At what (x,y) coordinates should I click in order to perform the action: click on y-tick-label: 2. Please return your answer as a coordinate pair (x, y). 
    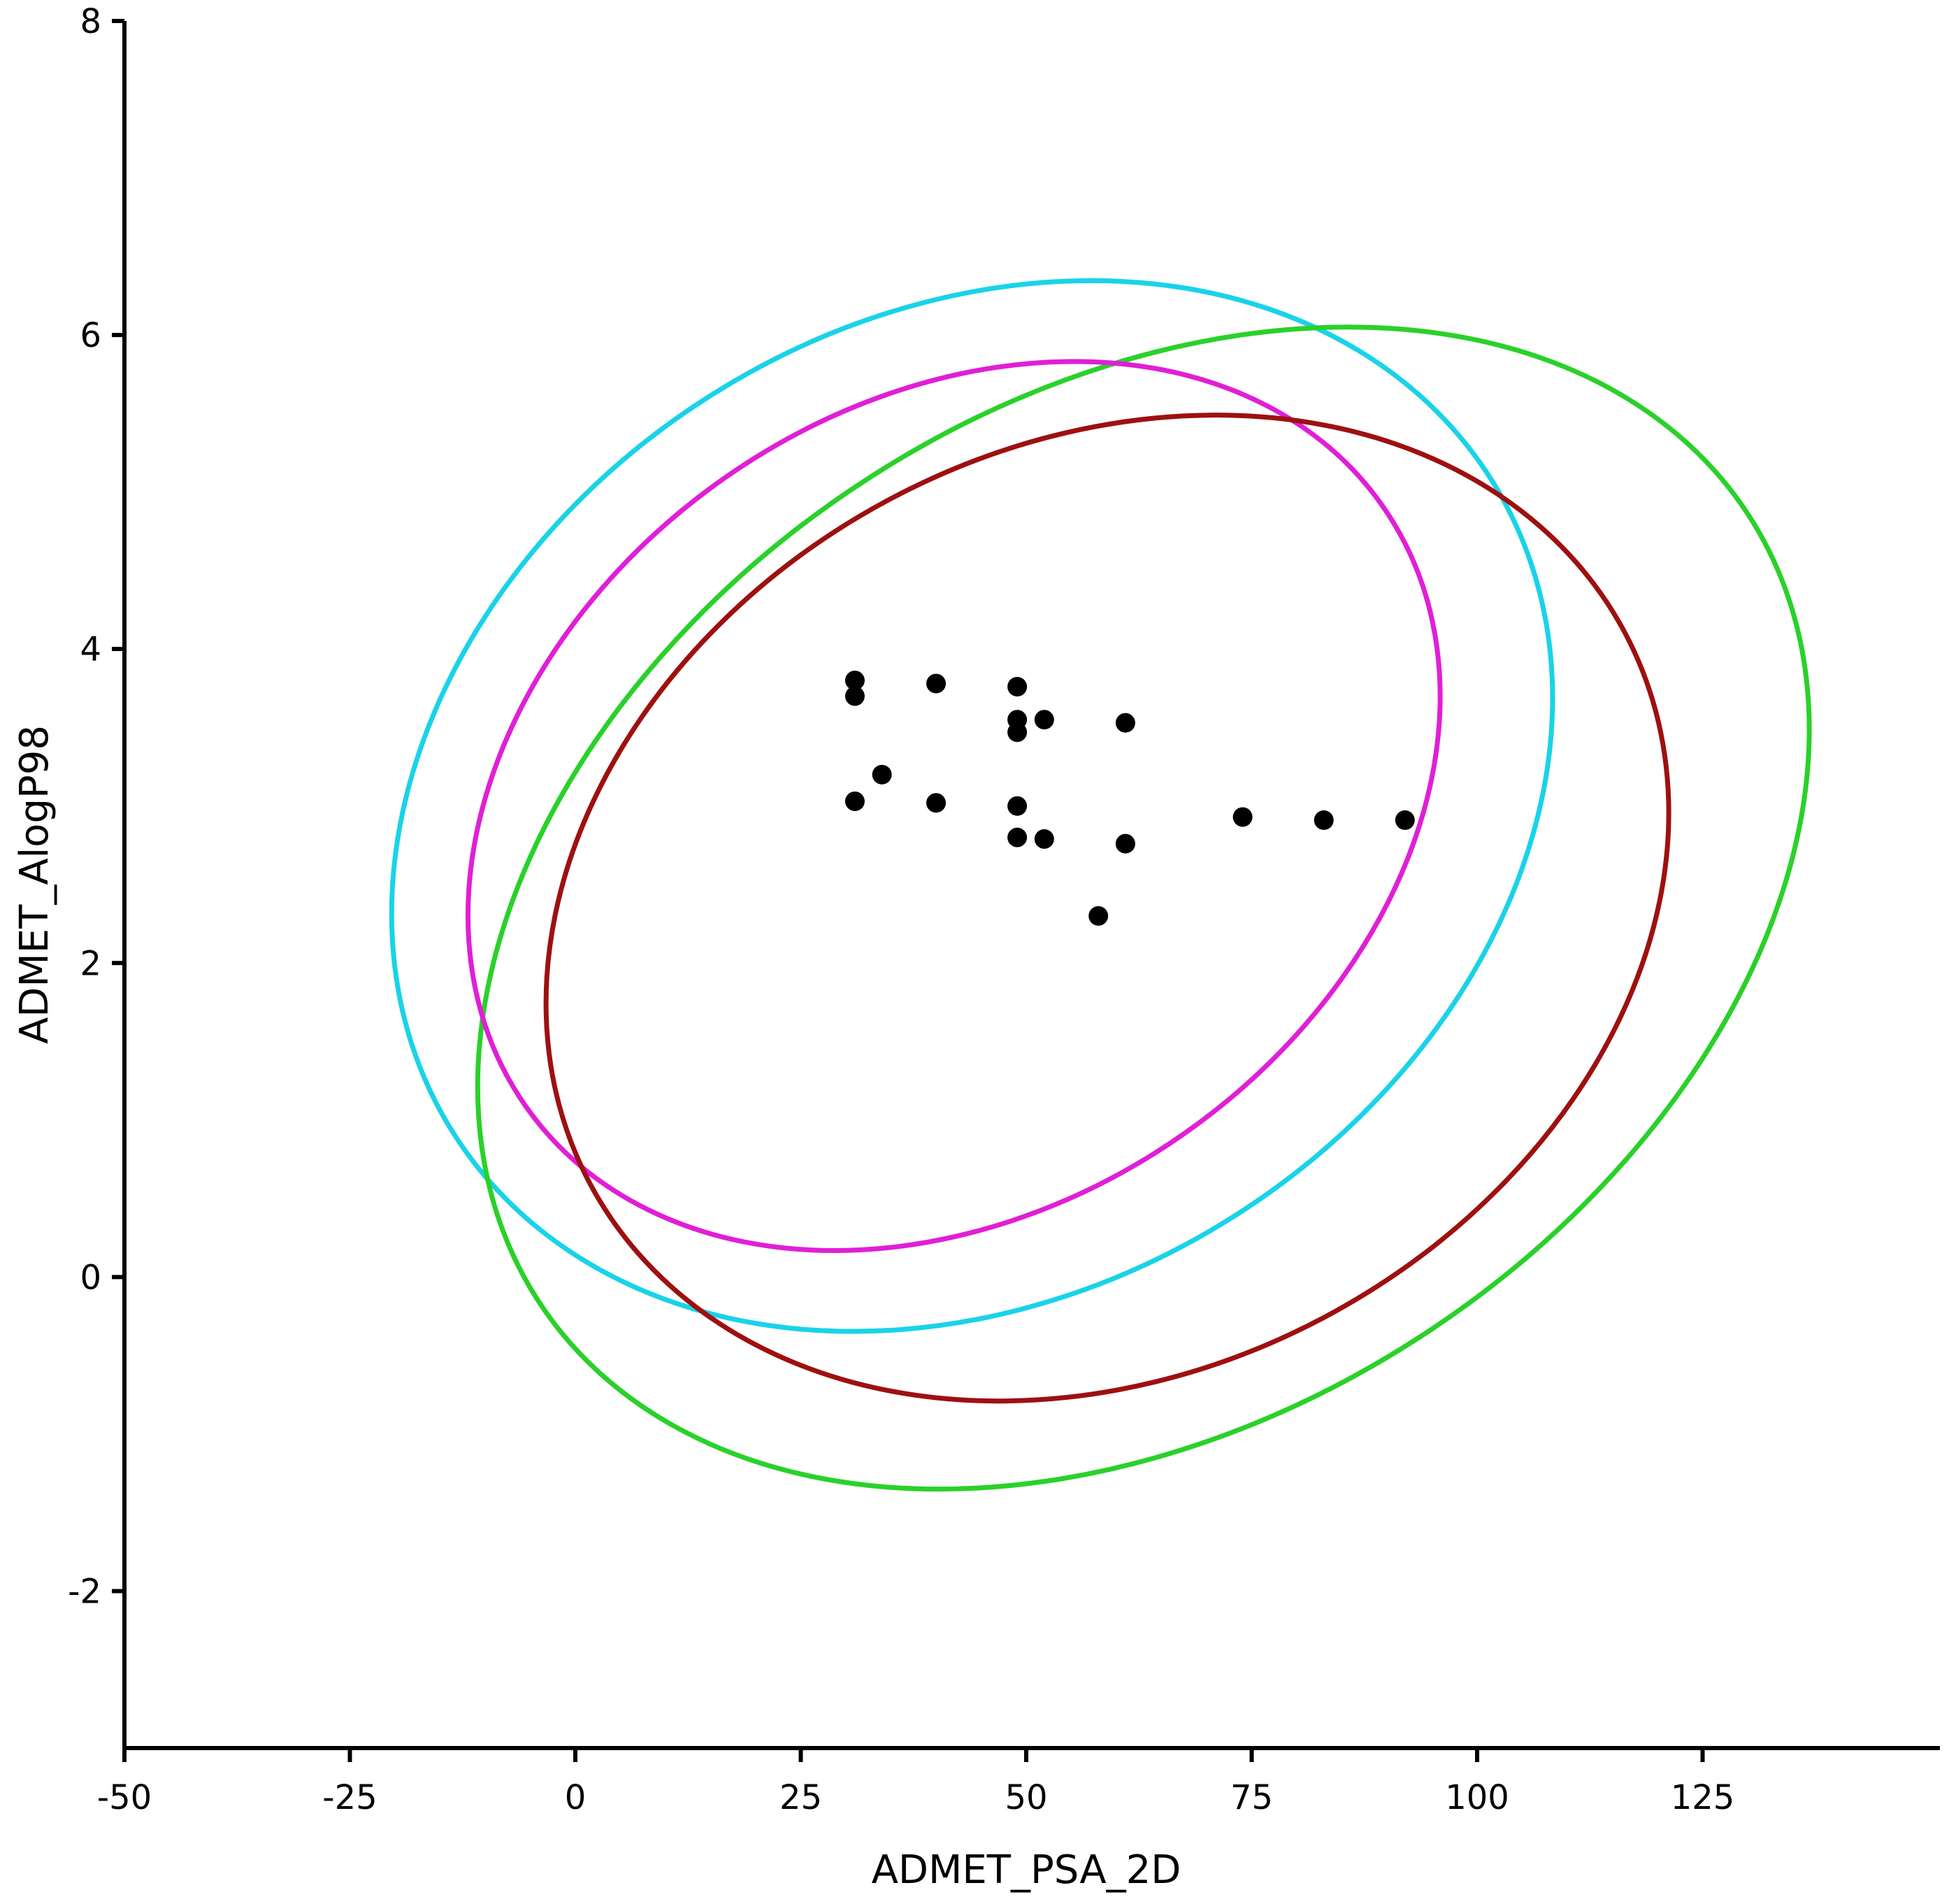
    Looking at the image, I should click on (91, 964).